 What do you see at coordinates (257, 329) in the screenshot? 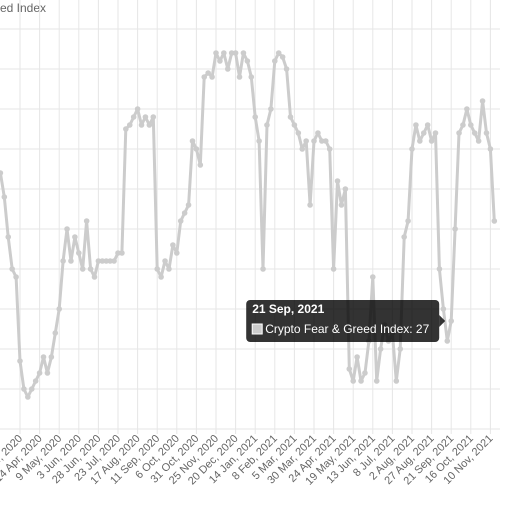
I see `tooltip-swatch` at bounding box center [257, 329].